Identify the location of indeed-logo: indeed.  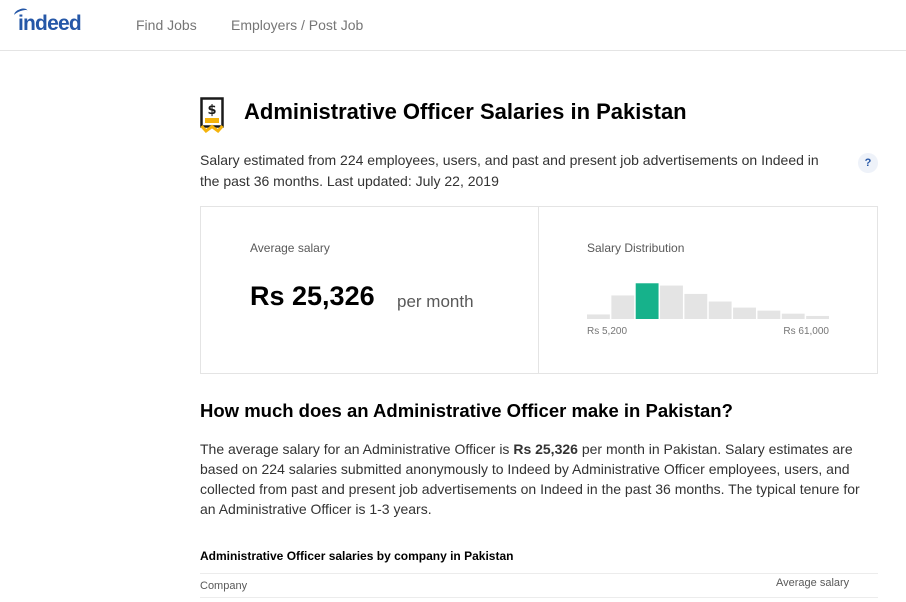
(47, 21).